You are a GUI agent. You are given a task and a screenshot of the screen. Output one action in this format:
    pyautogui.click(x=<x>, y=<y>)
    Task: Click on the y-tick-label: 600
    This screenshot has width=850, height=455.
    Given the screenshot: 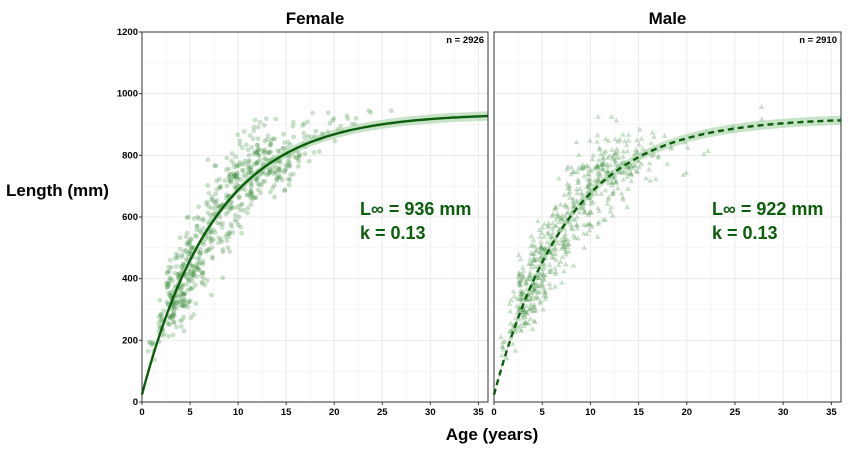 What is the action you would take?
    pyautogui.click(x=130, y=217)
    